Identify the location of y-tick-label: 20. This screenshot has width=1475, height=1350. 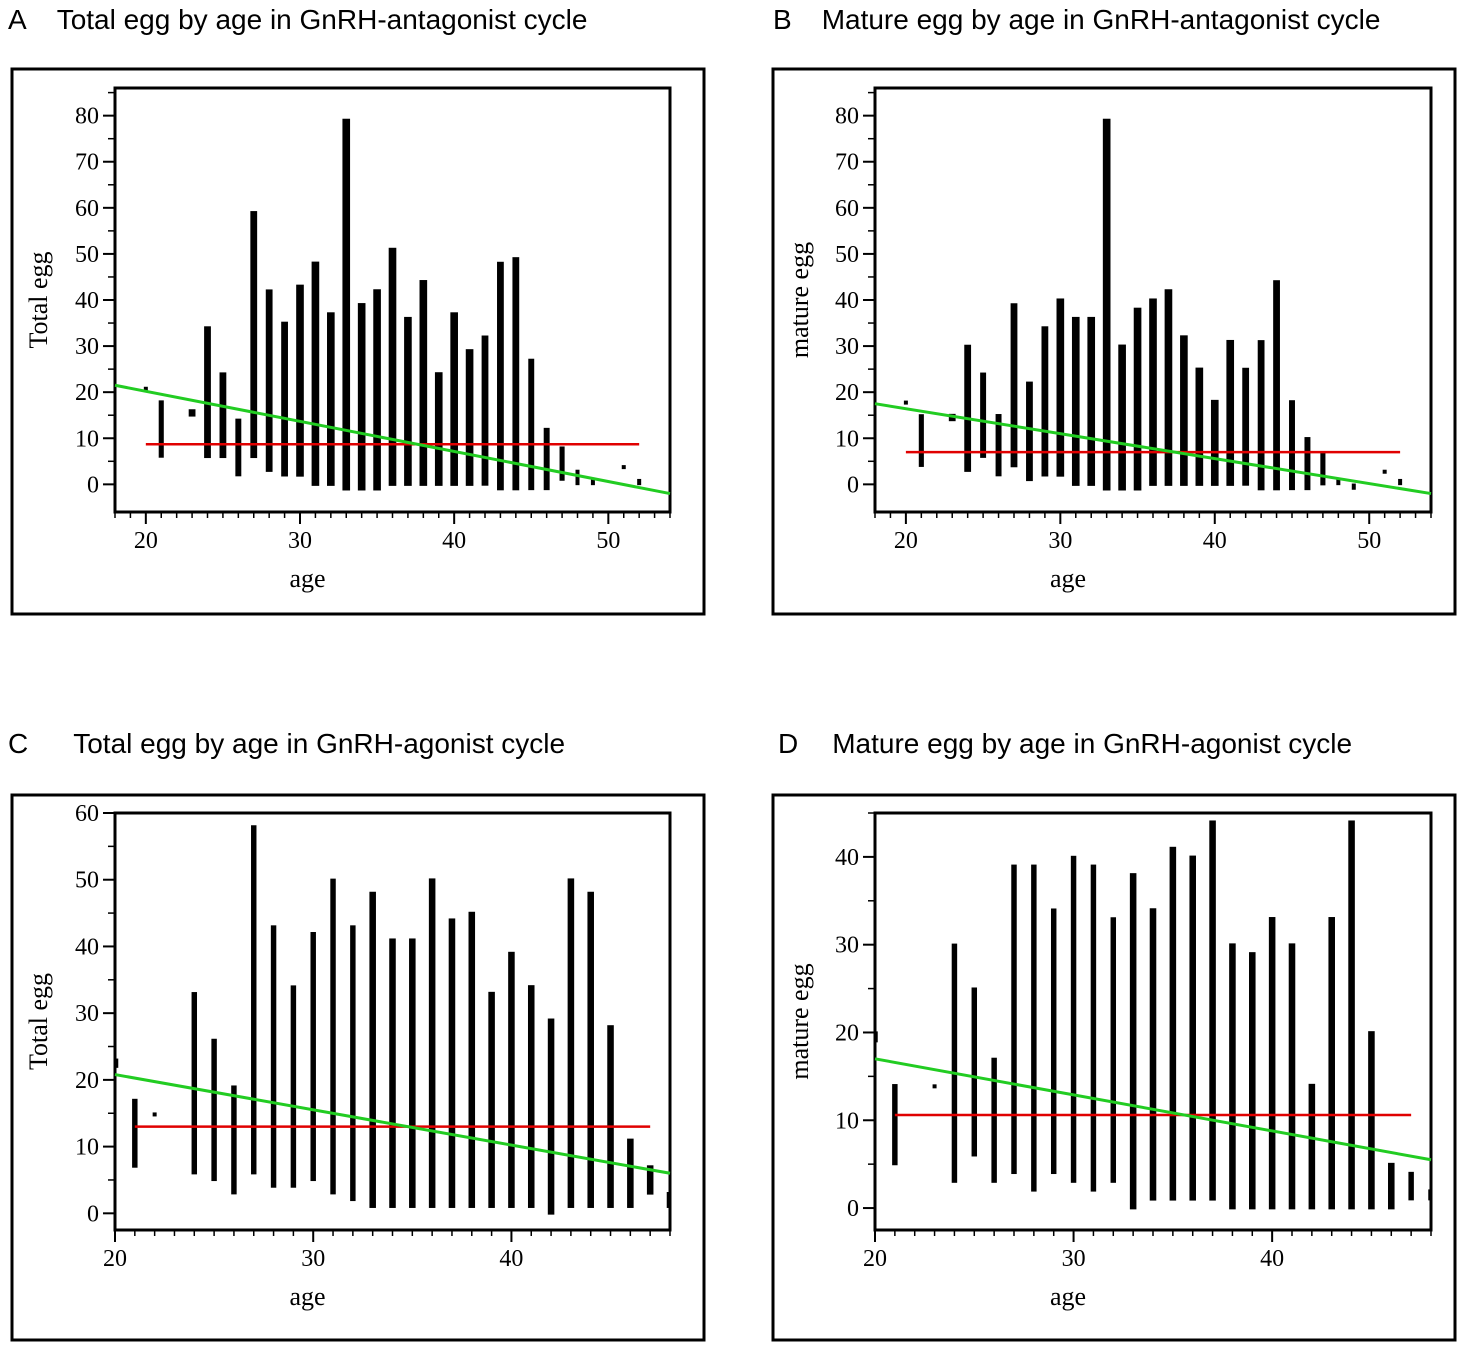
(87, 393).